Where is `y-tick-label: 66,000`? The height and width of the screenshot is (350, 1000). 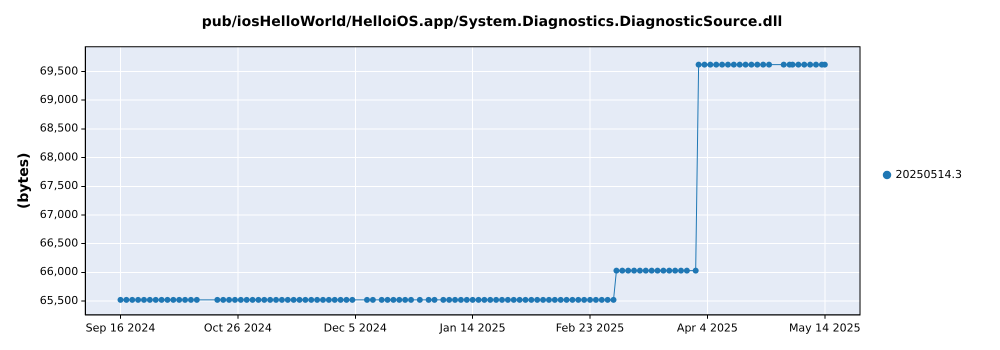 y-tick-label: 66,000 is located at coordinates (59, 271).